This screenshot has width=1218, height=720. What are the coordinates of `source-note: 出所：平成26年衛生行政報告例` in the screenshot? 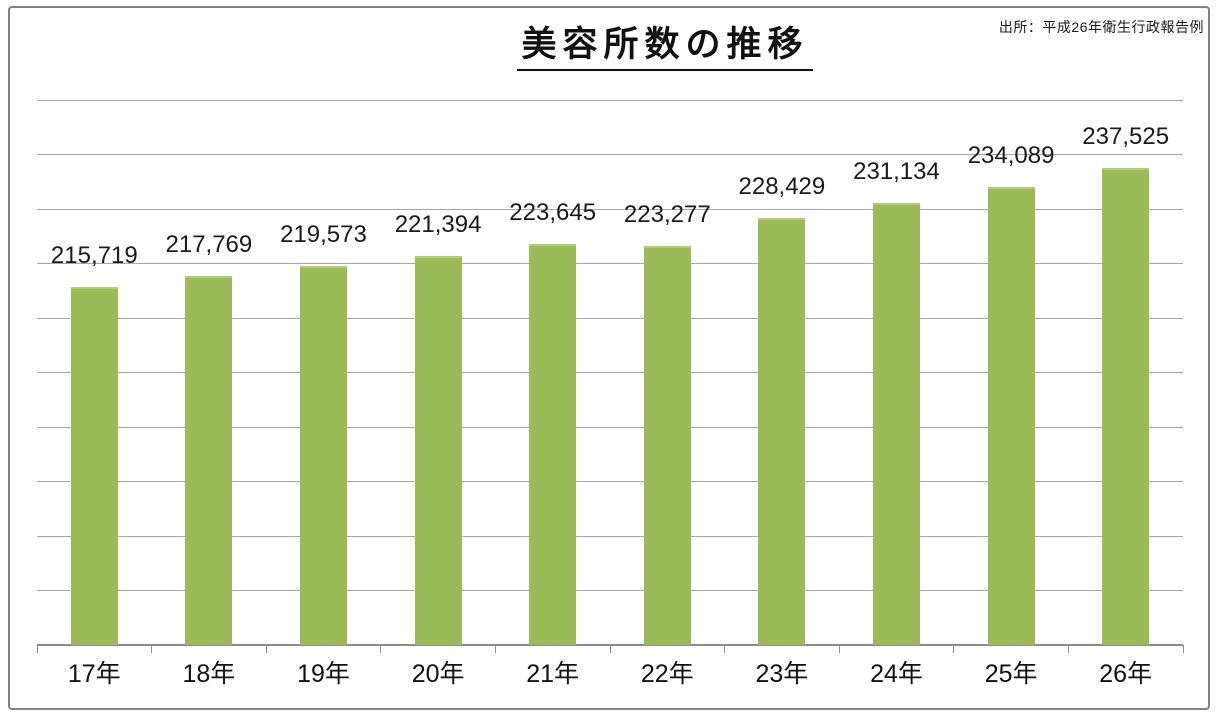 It's located at (1101, 27).